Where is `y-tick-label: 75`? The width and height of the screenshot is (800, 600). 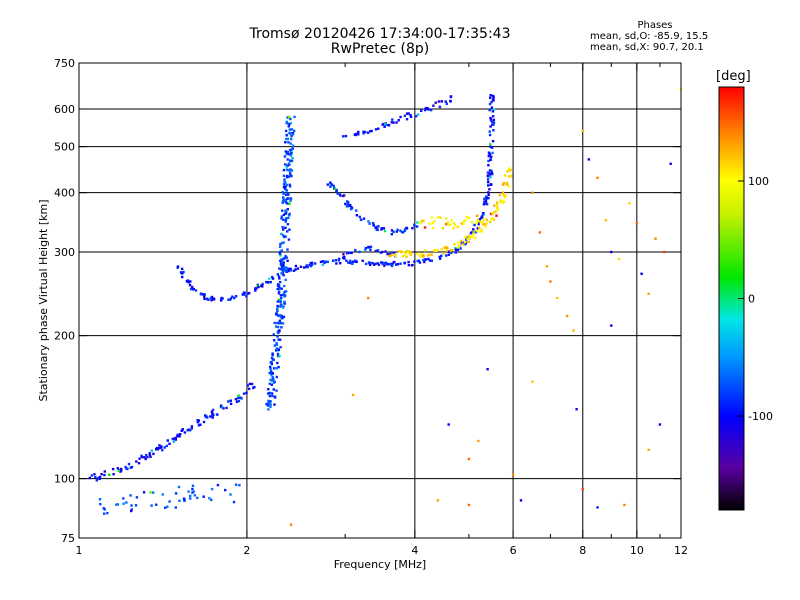
y-tick-label: 75 is located at coordinates (68, 538).